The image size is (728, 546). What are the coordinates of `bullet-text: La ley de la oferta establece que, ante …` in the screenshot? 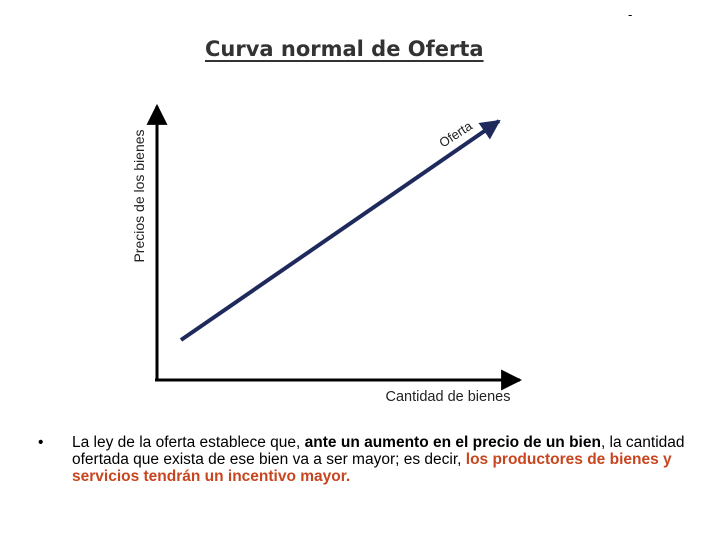 It's located at (385, 459).